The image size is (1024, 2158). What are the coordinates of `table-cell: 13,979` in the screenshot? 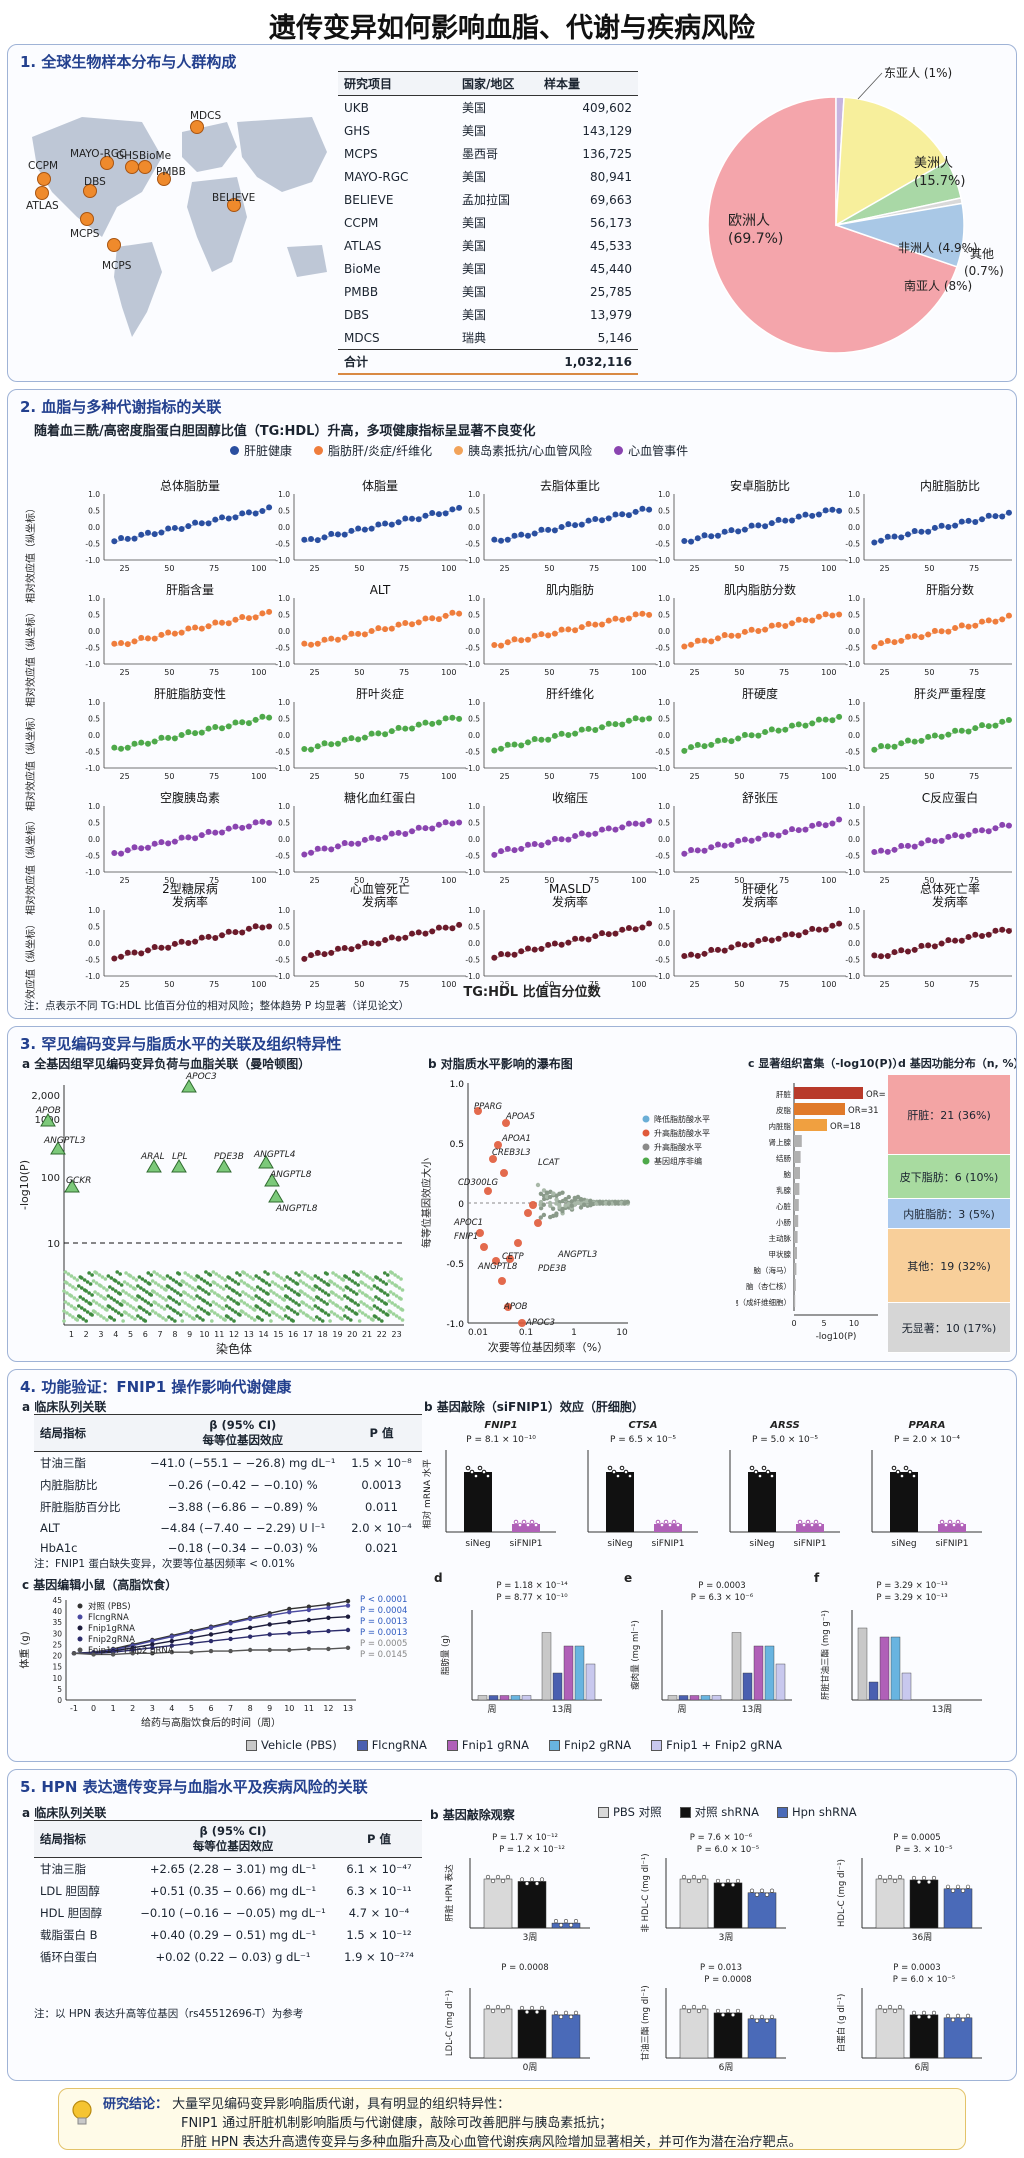 It's located at (611, 314).